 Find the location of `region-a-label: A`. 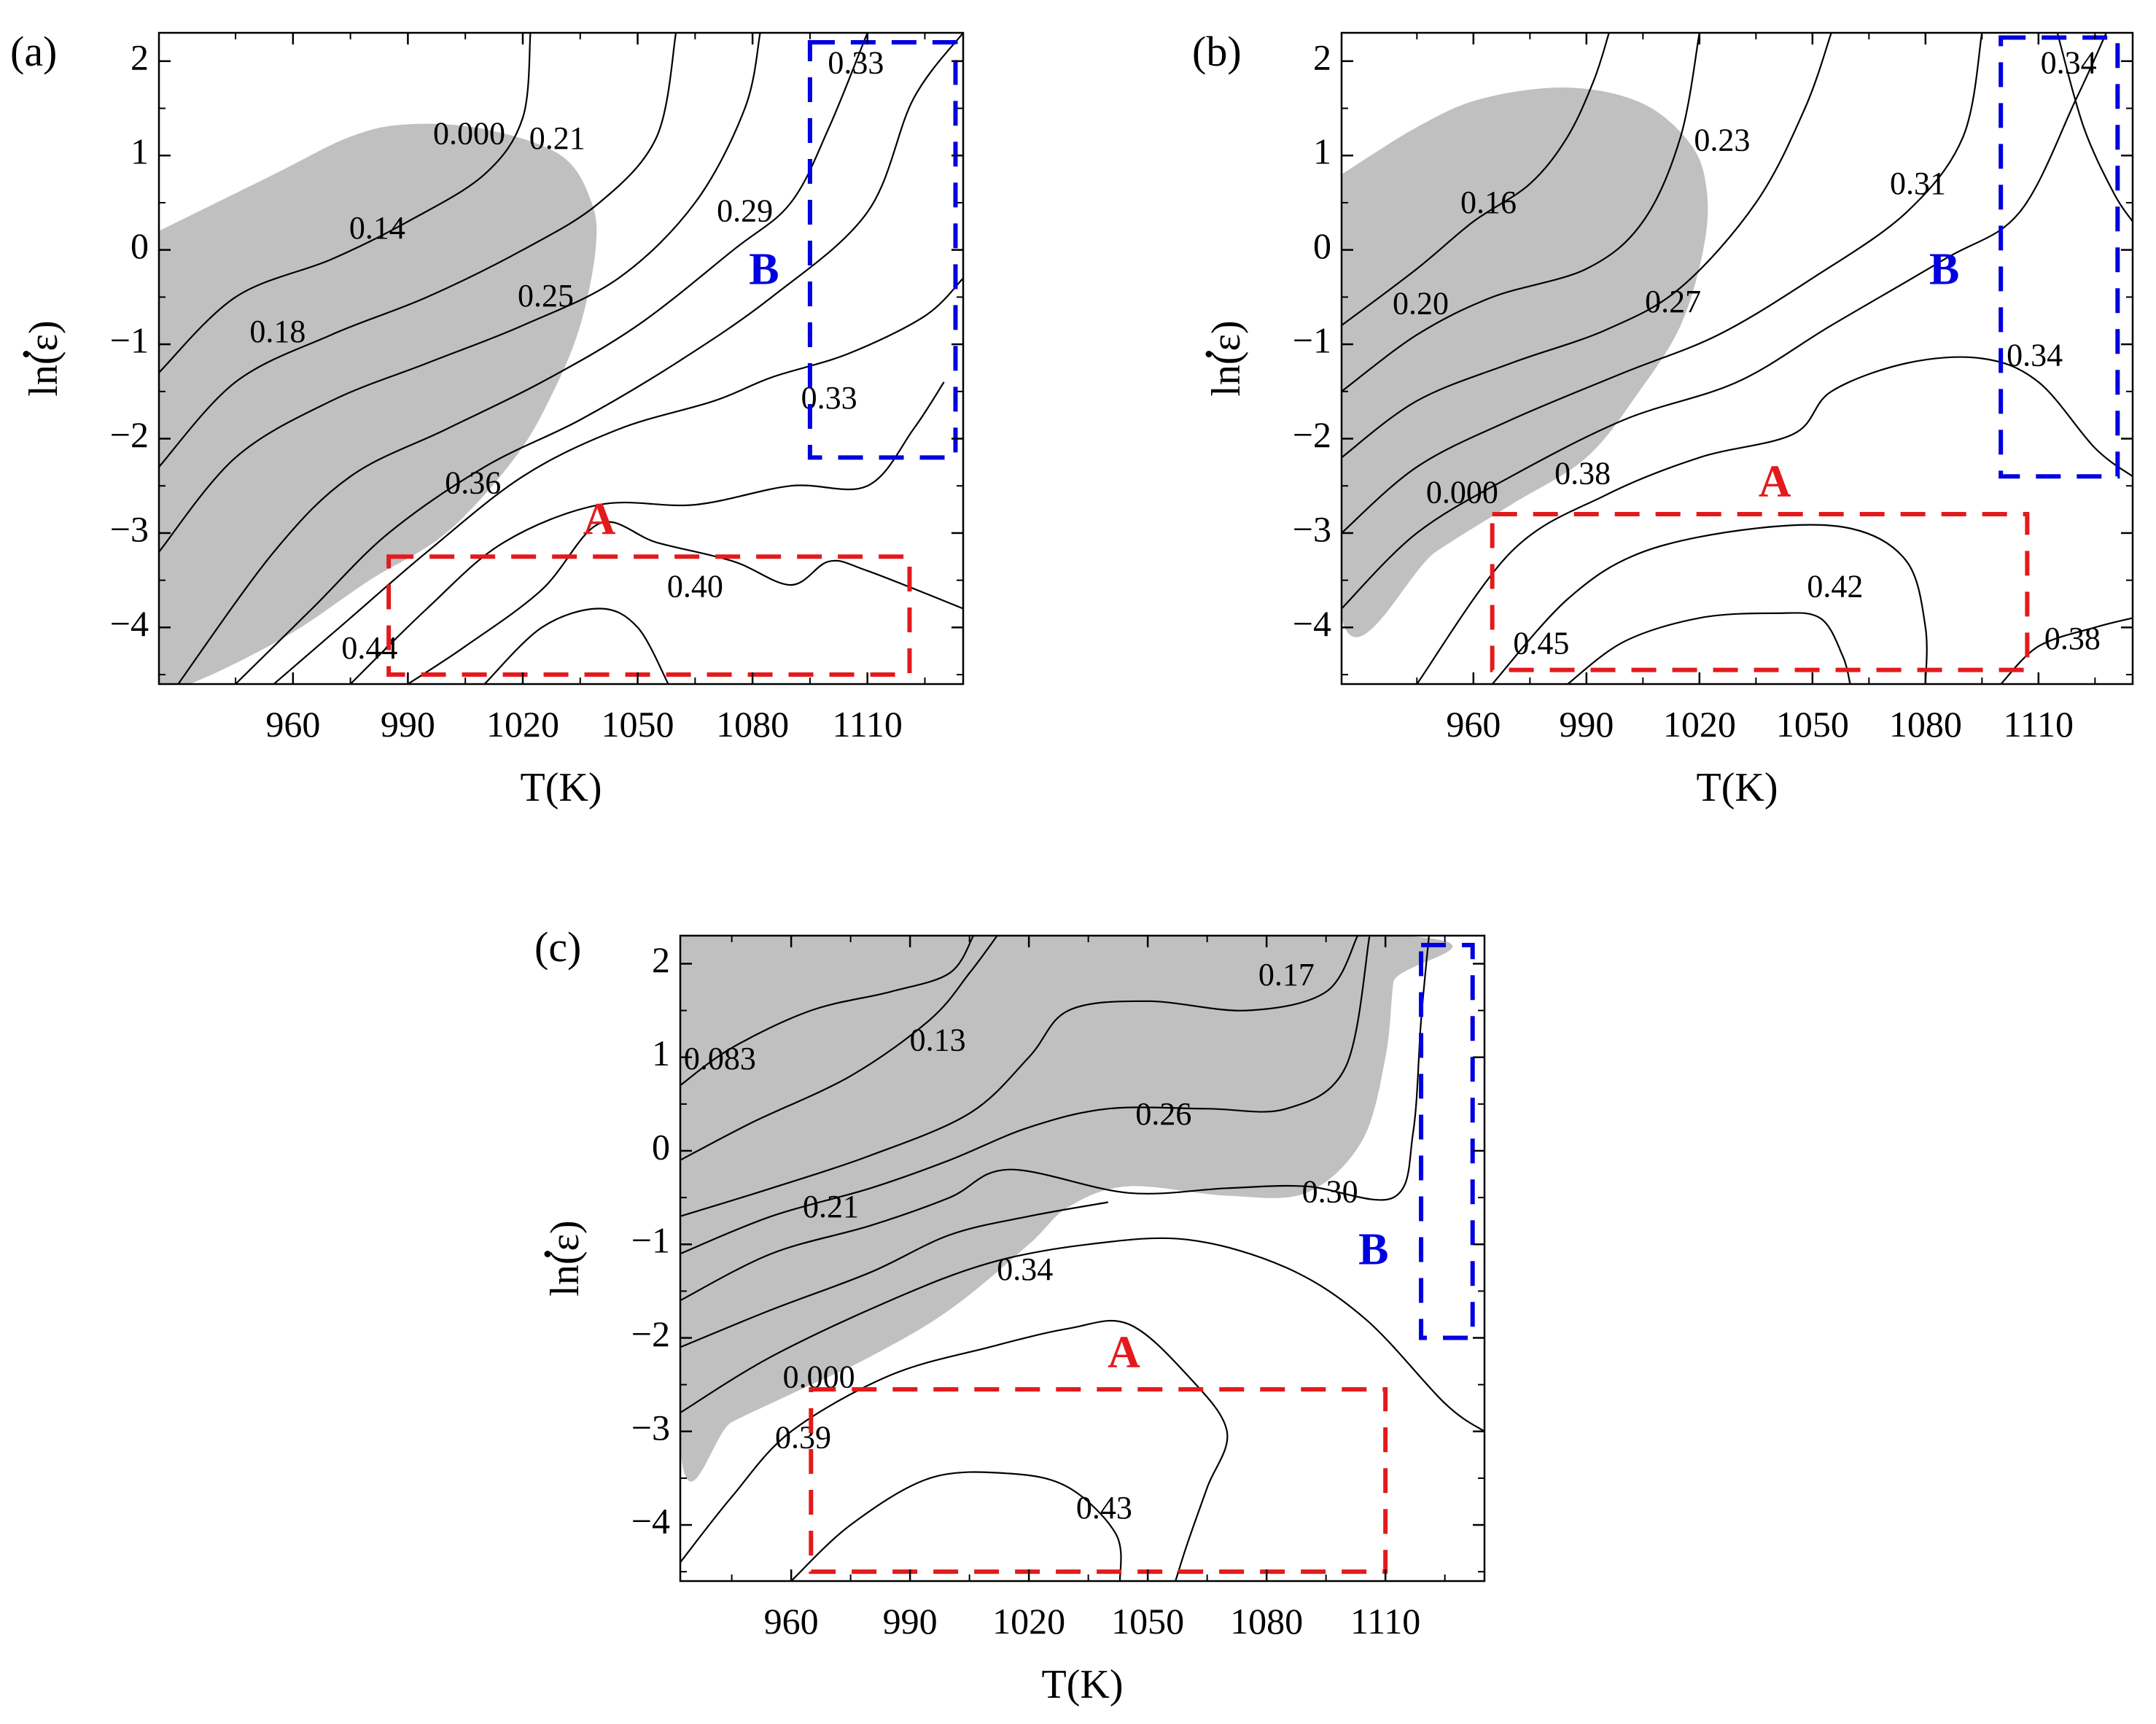

region-a-label: A is located at coordinates (1124, 1352).